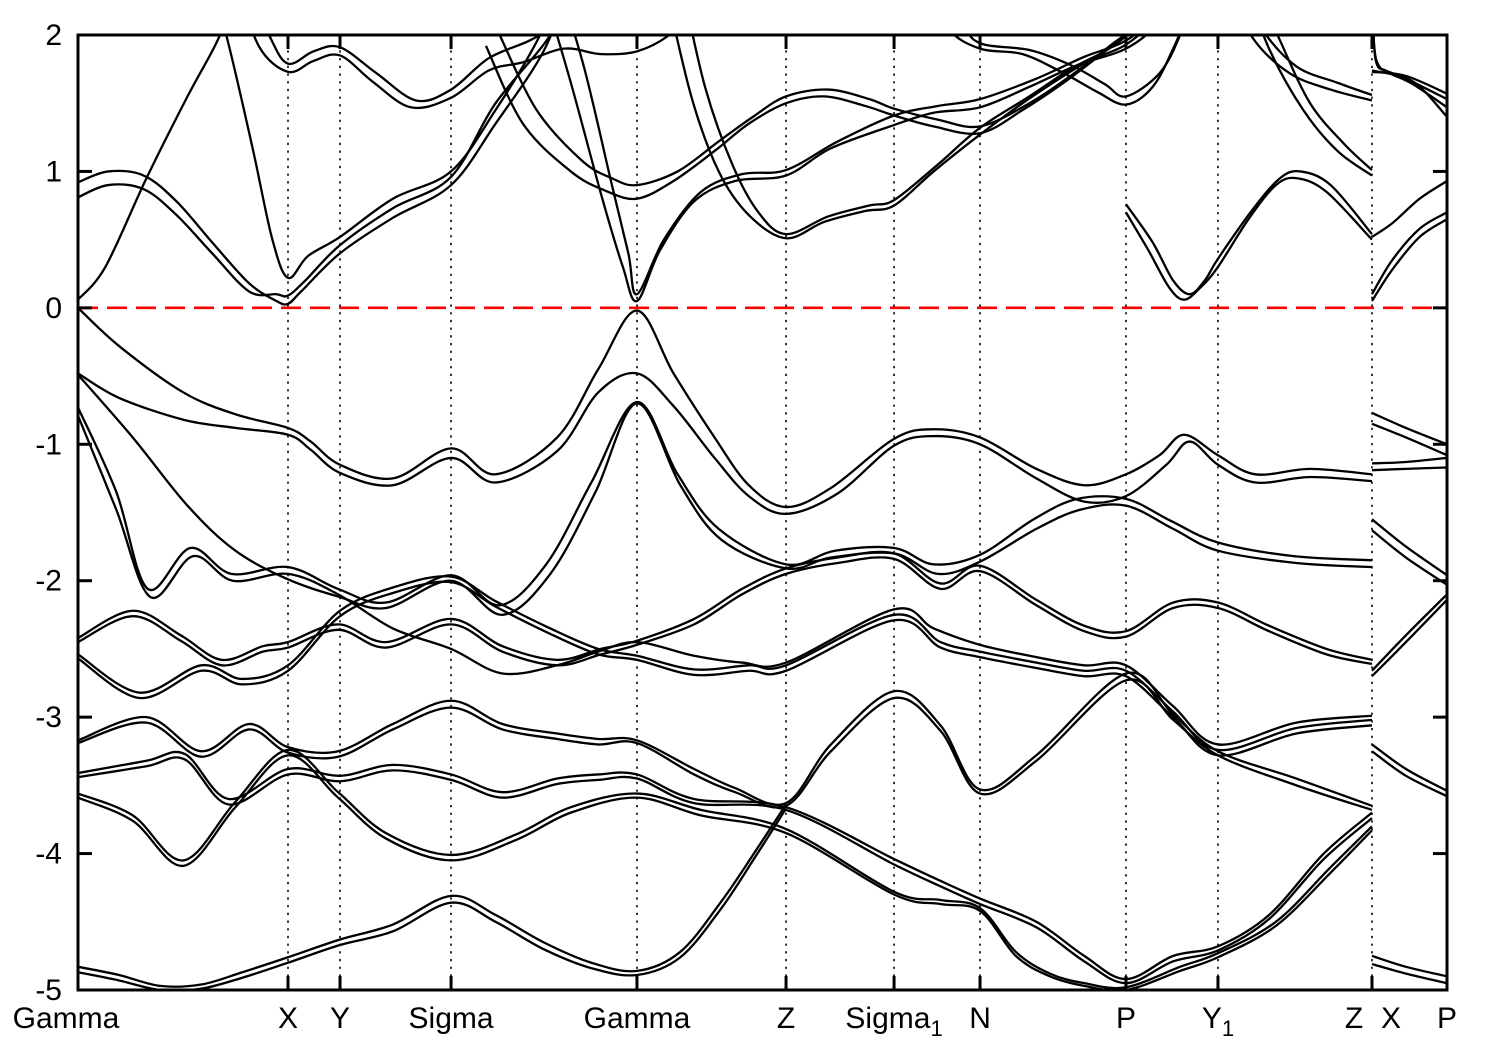 This screenshot has width=1500, height=1050. I want to click on band-curve-c6b, so click(1075, 66).